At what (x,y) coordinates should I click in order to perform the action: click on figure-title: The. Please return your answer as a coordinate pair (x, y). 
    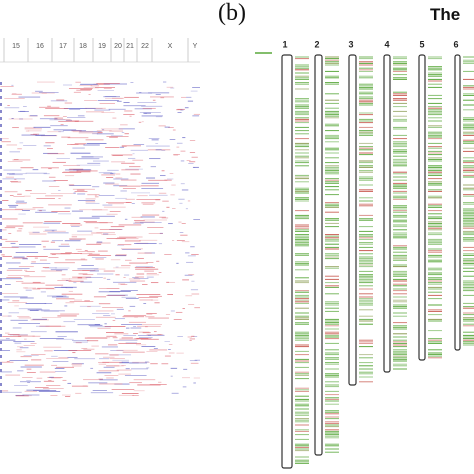
    Looking at the image, I should click on (445, 14).